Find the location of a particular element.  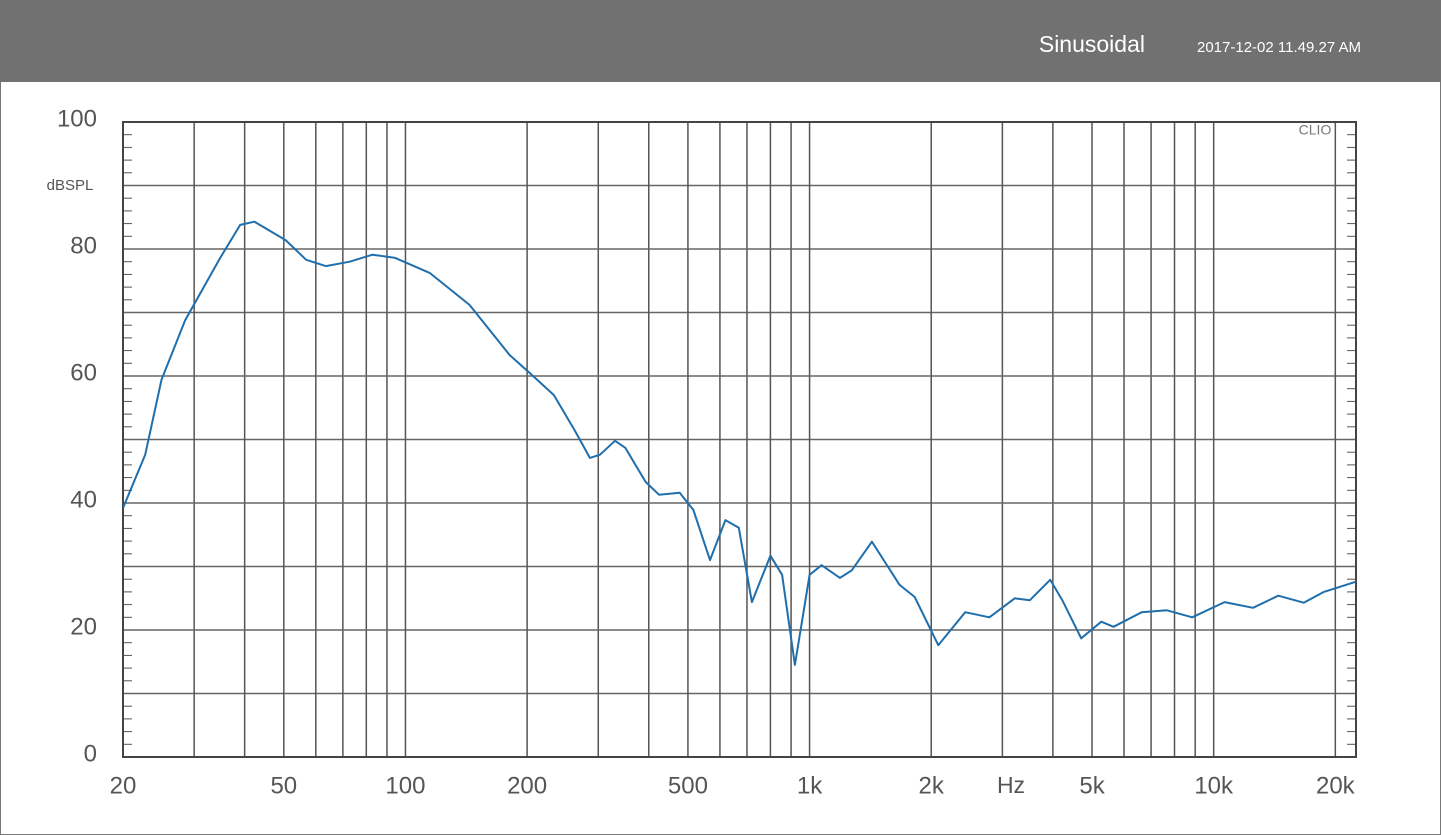

y-tick-label: 100 is located at coordinates (77, 118).